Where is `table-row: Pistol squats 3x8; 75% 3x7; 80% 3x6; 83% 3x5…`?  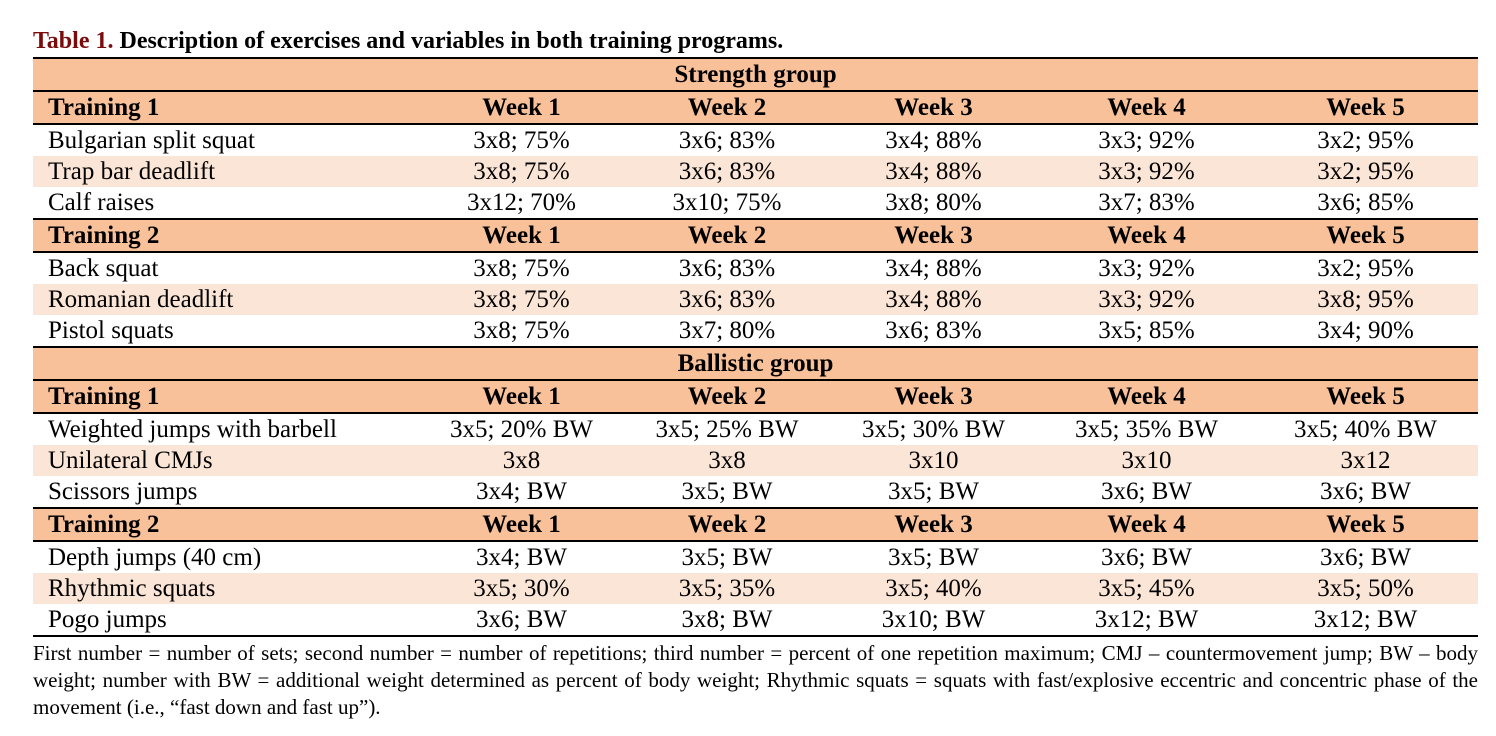 table-row: Pistol squats 3x8; 75% 3x7; 80% 3x6; 83% 3x5… is located at coordinates (756, 331).